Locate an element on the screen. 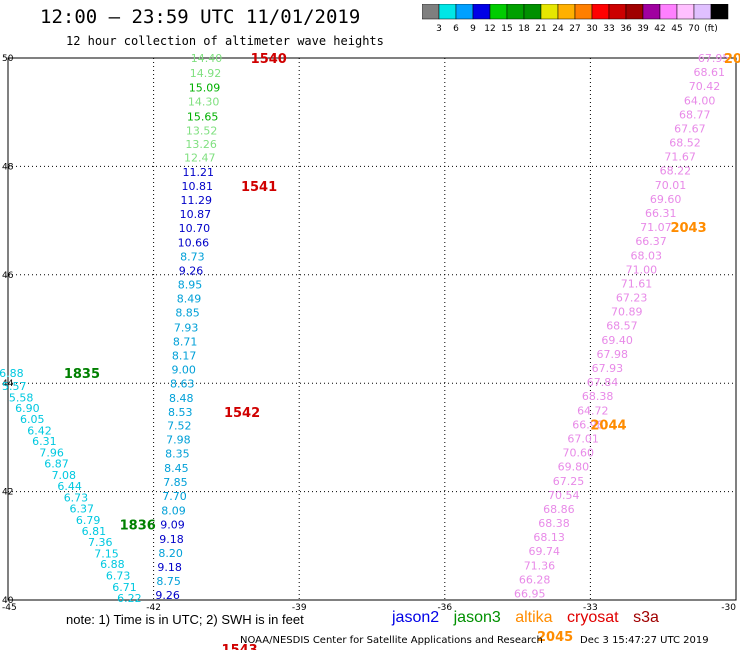 The height and width of the screenshot is (650, 740). wave-height-label: 68.03 is located at coordinates (646, 255).